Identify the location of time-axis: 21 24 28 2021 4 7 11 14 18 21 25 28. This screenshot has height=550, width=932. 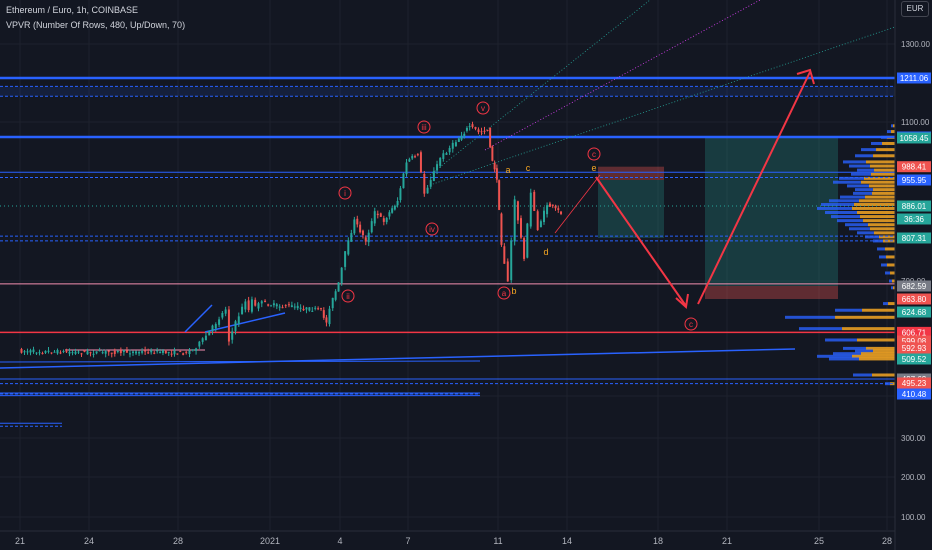
(447, 538).